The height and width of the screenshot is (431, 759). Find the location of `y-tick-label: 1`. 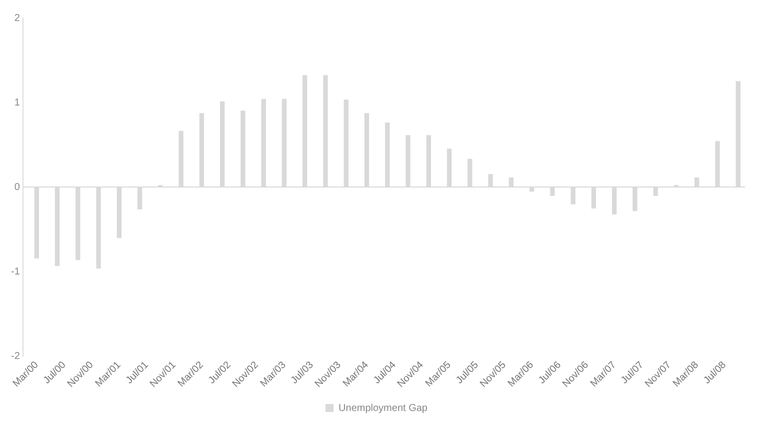

y-tick-label: 1 is located at coordinates (17, 102).